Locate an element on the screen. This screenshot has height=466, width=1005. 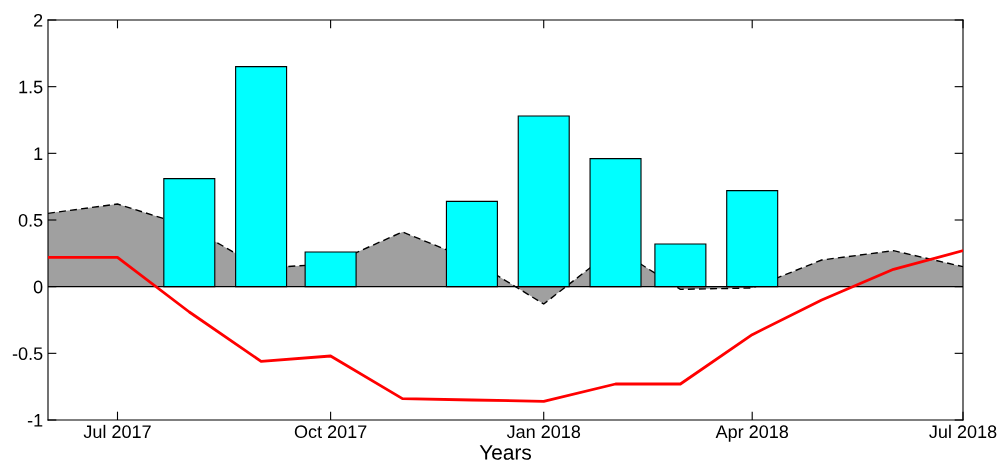
x-tick-label: Jan 2018 is located at coordinates (543, 432).